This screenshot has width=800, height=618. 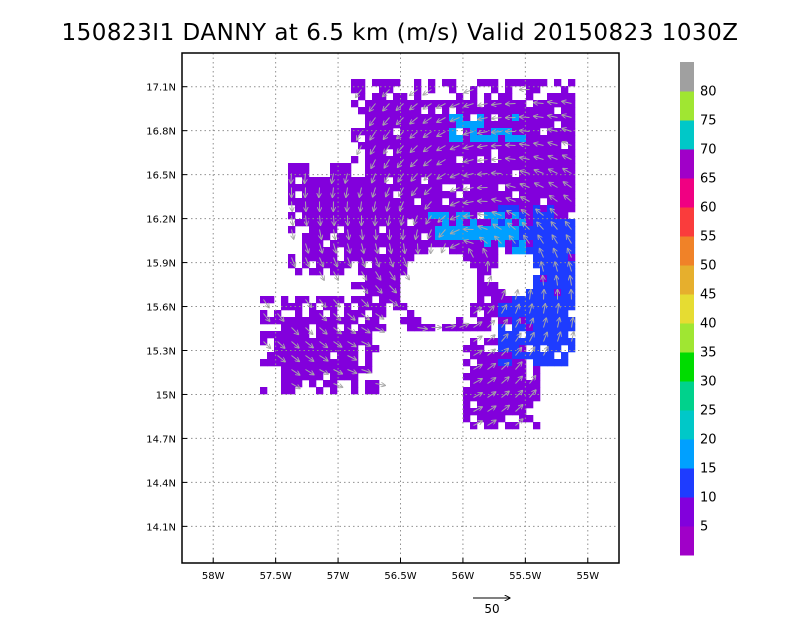 What do you see at coordinates (687, 309) in the screenshot?
I see `colorbar-swatch` at bounding box center [687, 309].